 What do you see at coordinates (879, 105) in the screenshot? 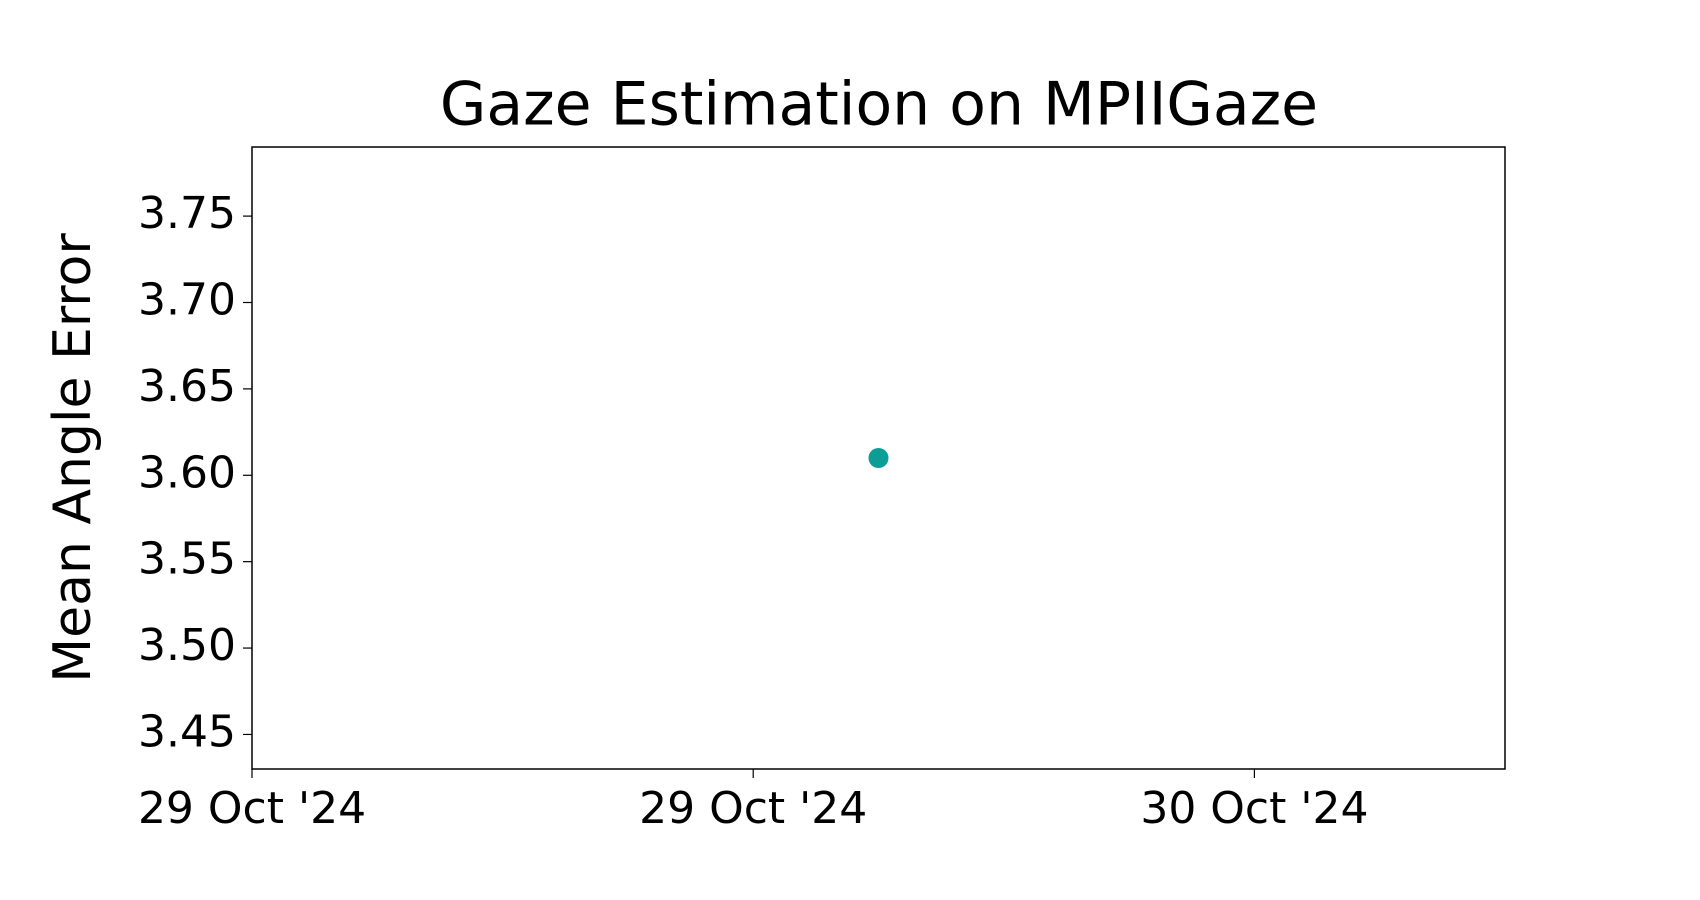
I see `chart-title: Gaze Estimation on MPIIGaze` at bounding box center [879, 105].